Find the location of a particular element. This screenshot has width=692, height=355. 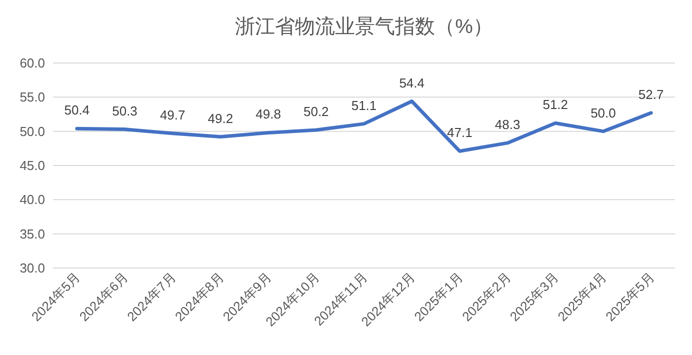

y-tick-label: 45.0 is located at coordinates (32, 165).